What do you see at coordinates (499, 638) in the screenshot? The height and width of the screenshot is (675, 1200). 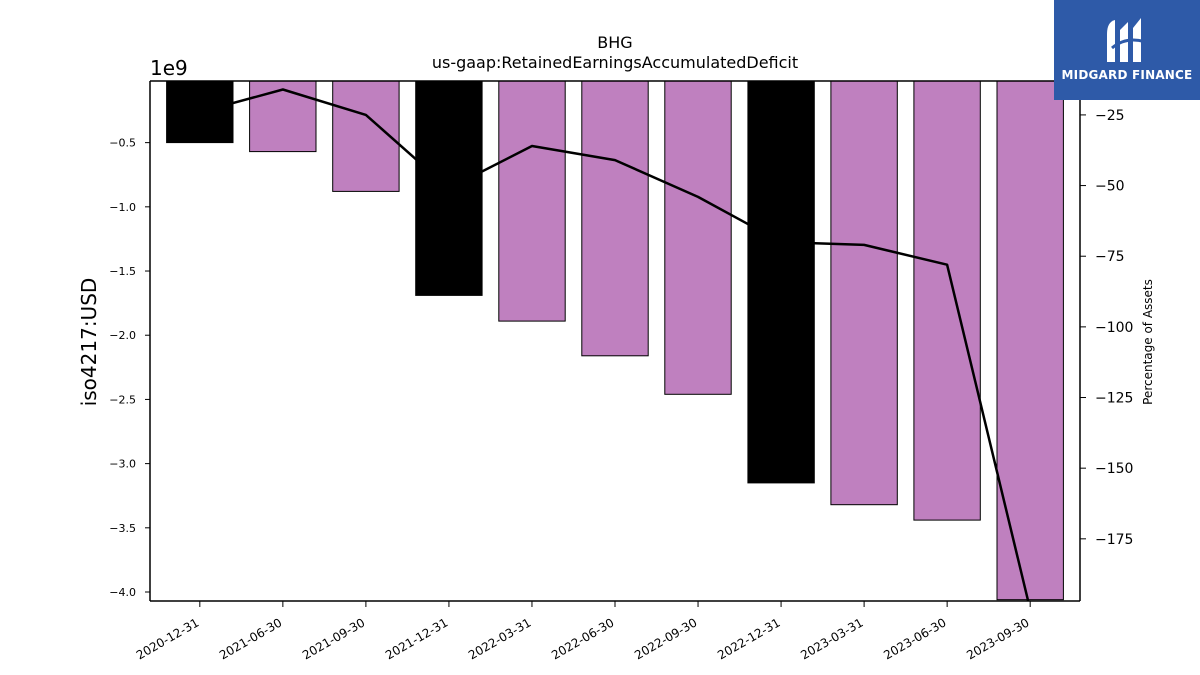 I see `x-tick-label: 2022-03-31` at bounding box center [499, 638].